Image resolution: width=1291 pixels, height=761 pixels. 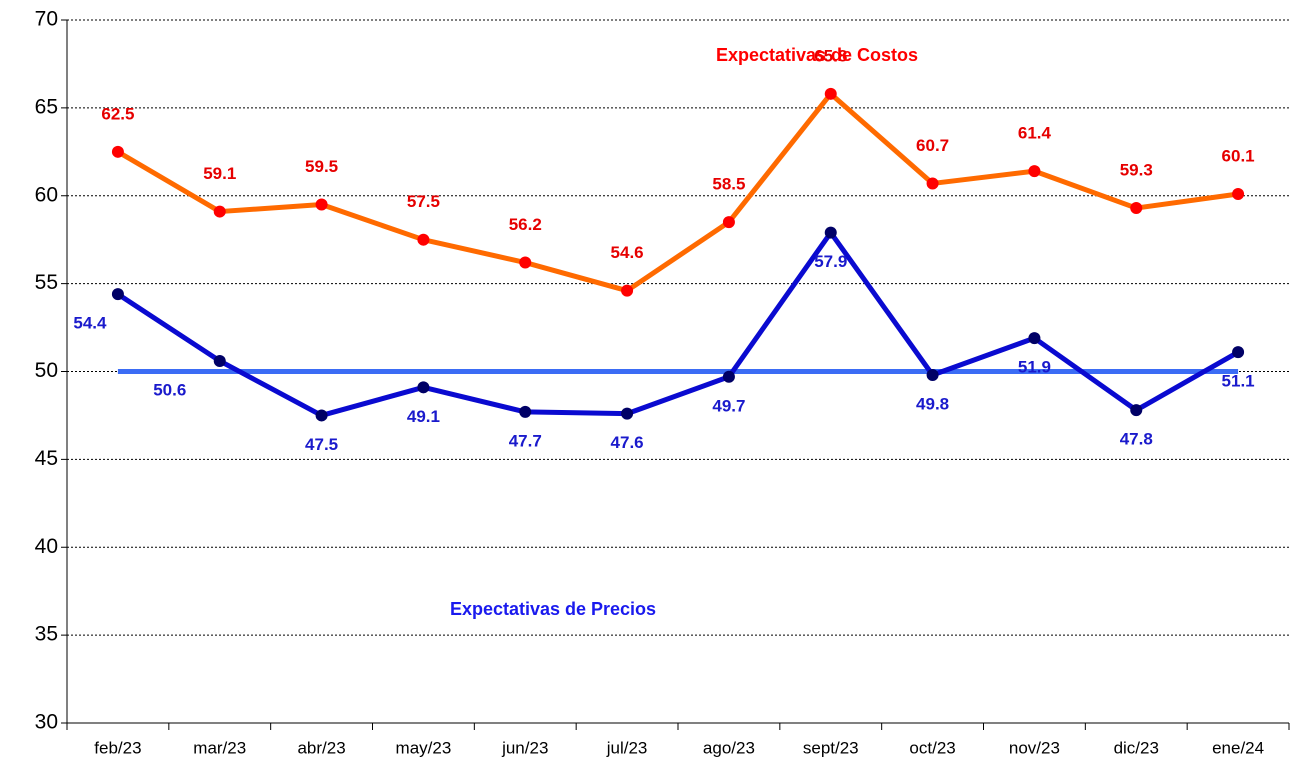 I want to click on y-tick-label: 65, so click(x=46, y=106).